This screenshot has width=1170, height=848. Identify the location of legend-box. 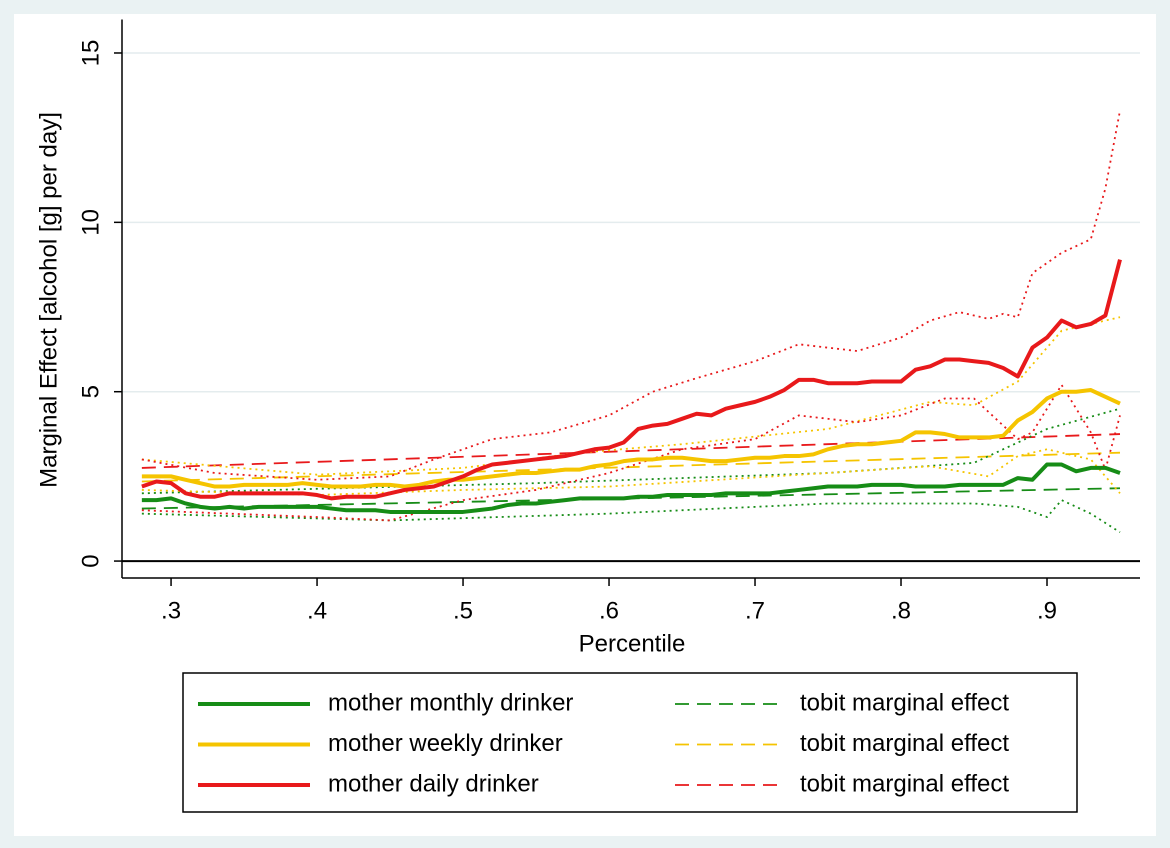
(630, 742).